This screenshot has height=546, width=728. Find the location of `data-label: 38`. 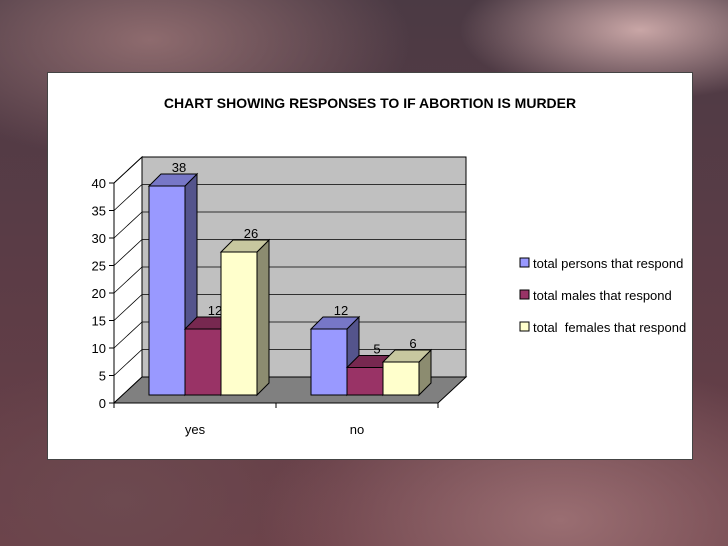

data-label: 38 is located at coordinates (179, 167).